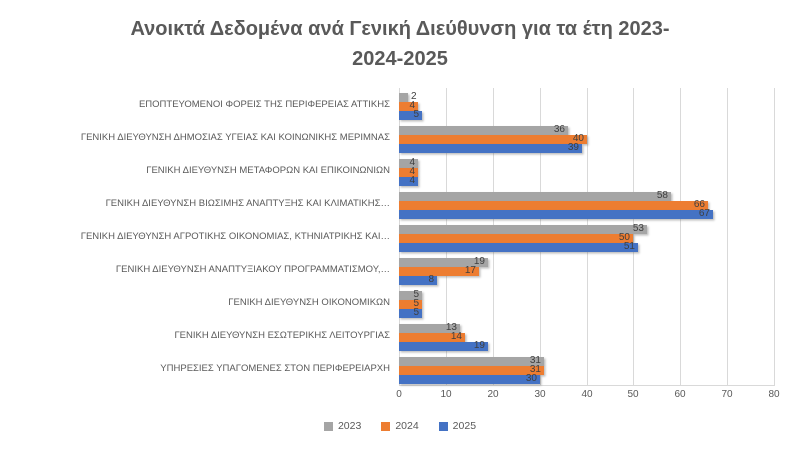 The height and width of the screenshot is (451, 800). I want to click on bar-value-label: 40, so click(578, 138).